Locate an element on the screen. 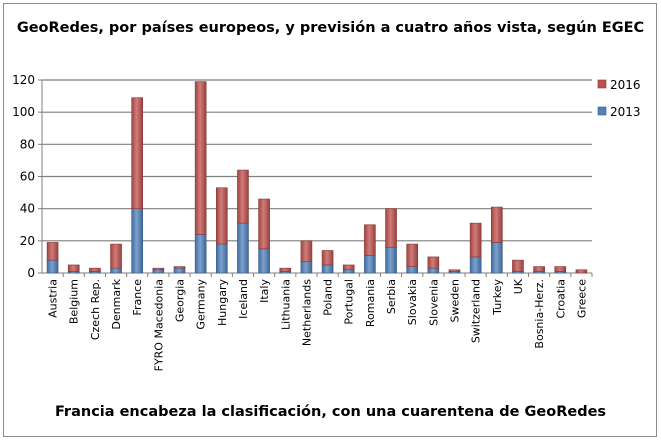  y-tick-label: 120 is located at coordinates (23, 80).